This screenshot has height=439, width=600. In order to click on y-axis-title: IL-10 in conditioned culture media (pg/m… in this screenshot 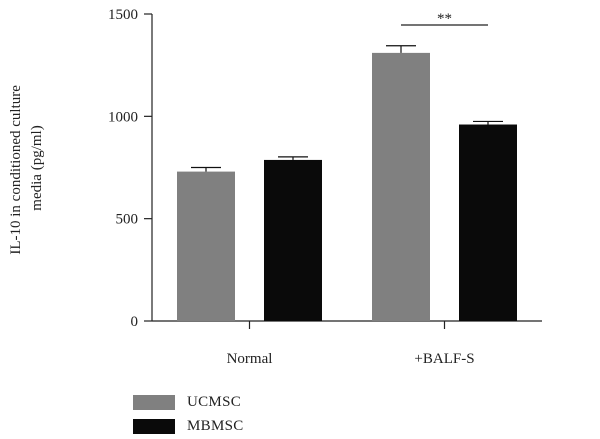, I will do `click(26, 167)`.